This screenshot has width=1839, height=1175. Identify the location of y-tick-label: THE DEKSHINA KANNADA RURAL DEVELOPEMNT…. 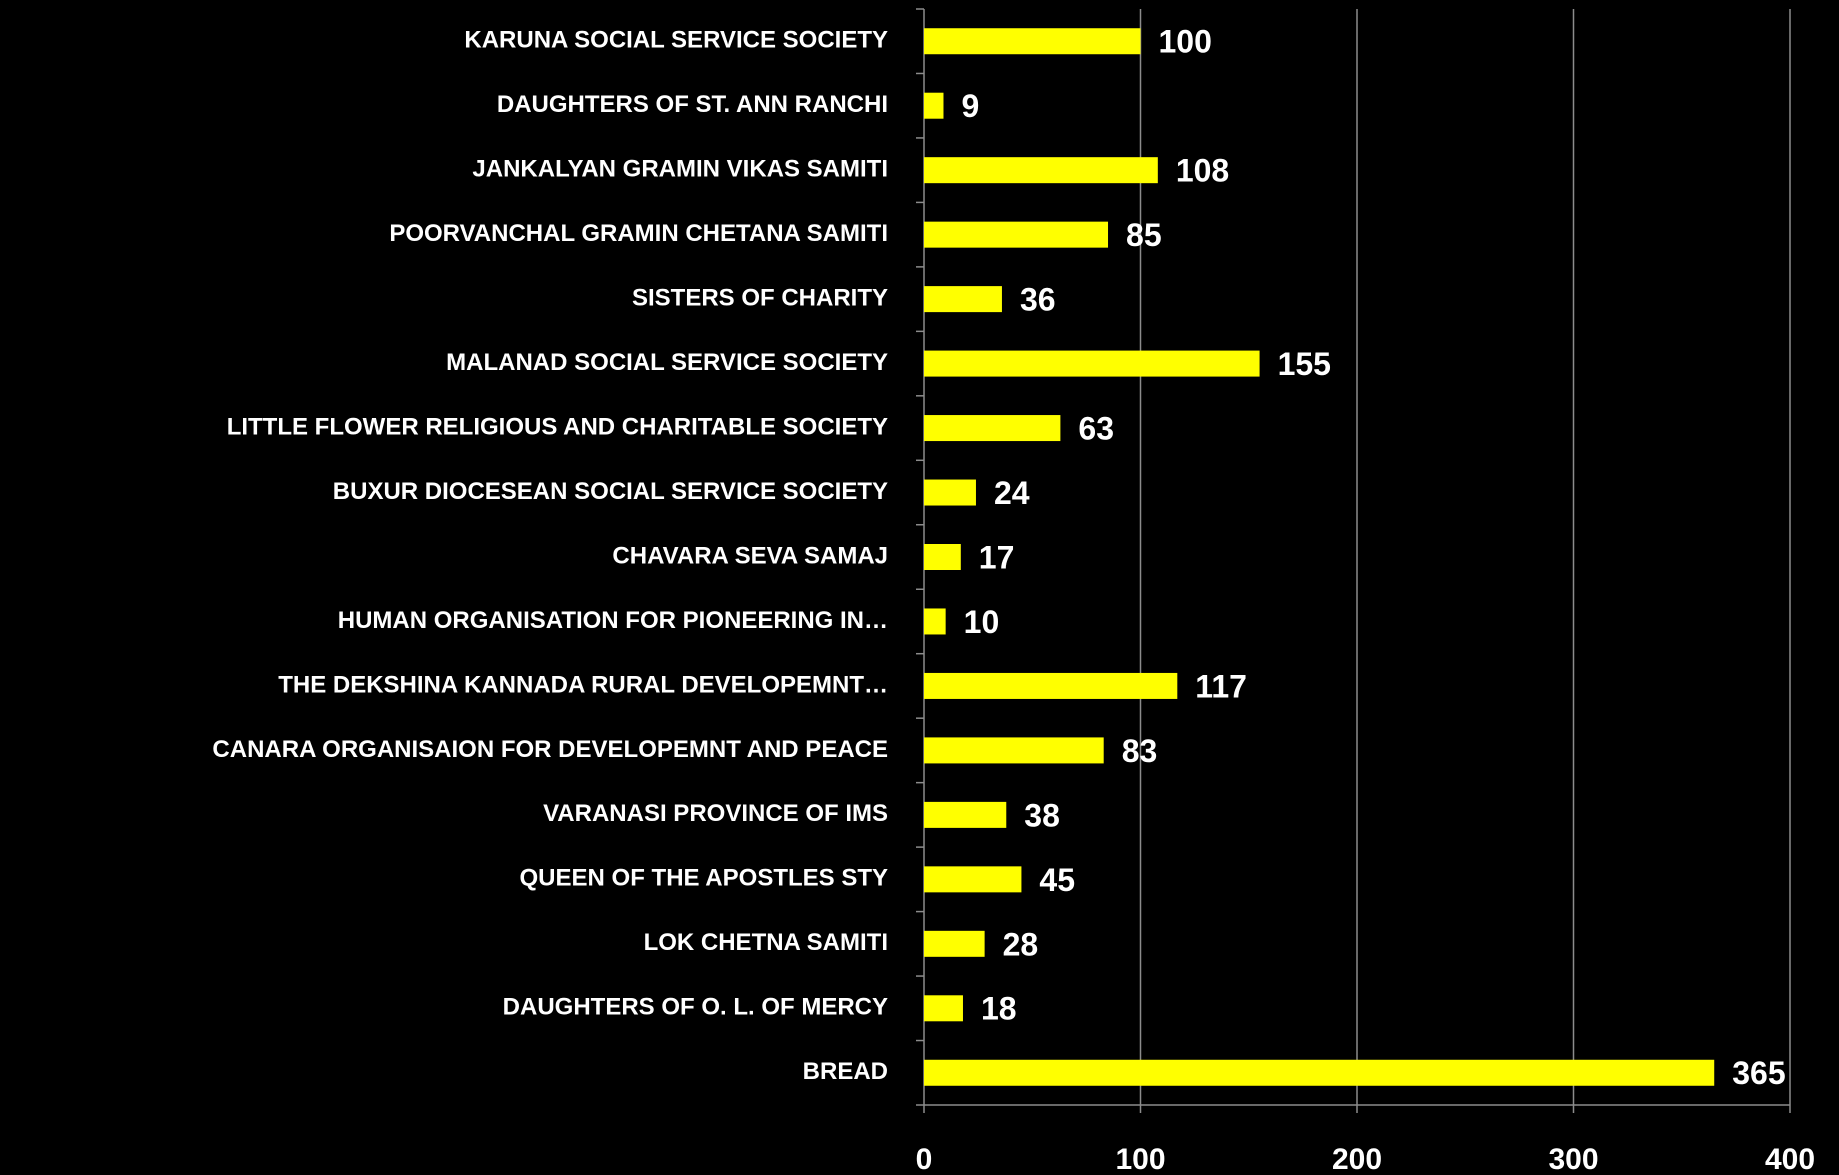
(583, 684).